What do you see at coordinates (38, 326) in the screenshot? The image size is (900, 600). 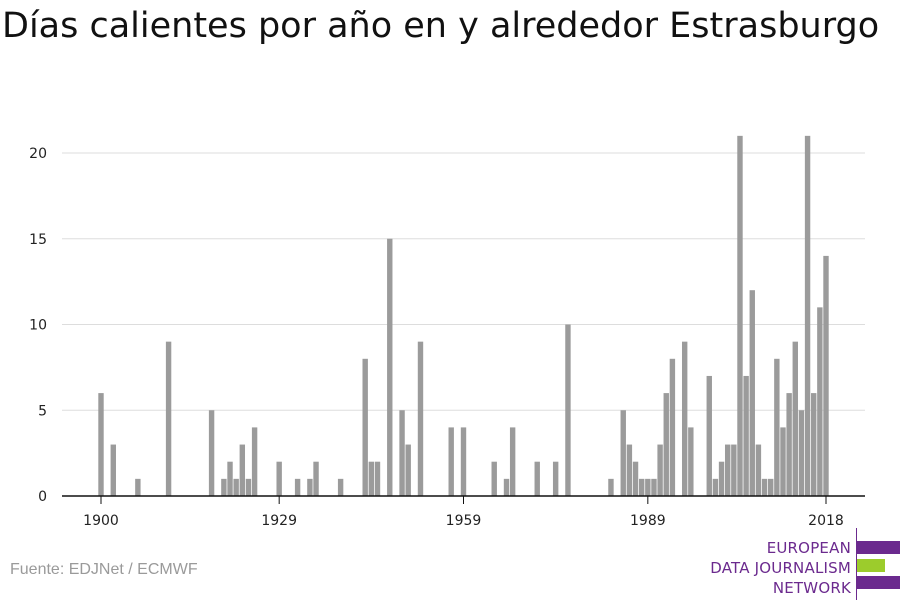 I see `y-tick-label: 10` at bounding box center [38, 326].